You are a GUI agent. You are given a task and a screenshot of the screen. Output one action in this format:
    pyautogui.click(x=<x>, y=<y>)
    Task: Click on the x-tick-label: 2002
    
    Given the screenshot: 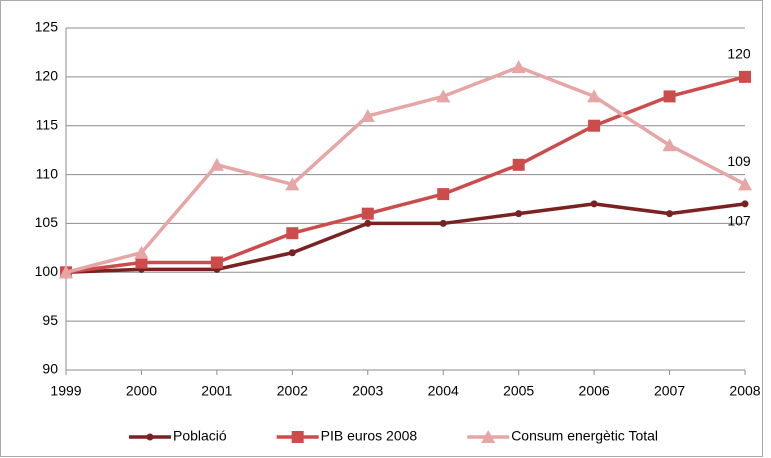 What is the action you would take?
    pyautogui.click(x=292, y=391)
    